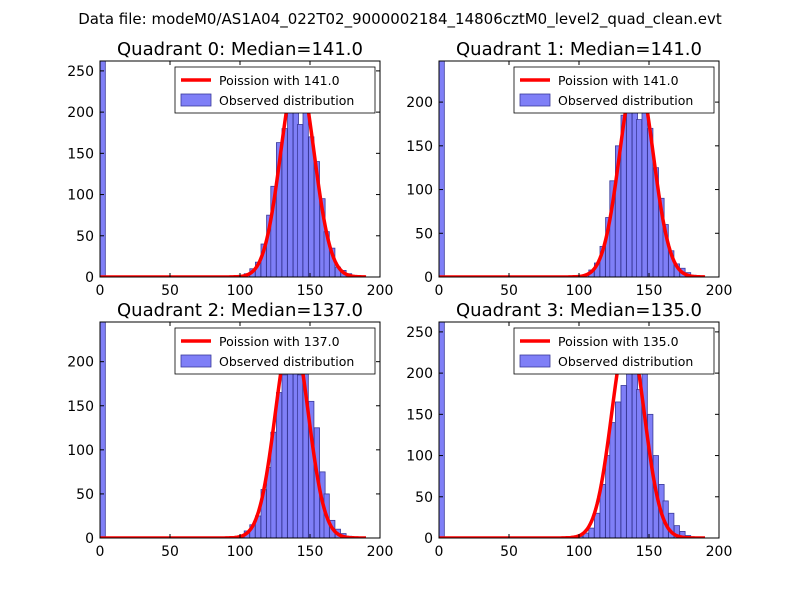 The width and height of the screenshot is (800, 600). I want to click on subplot-title: Quadrant 2: Median=137.0, so click(240, 310).